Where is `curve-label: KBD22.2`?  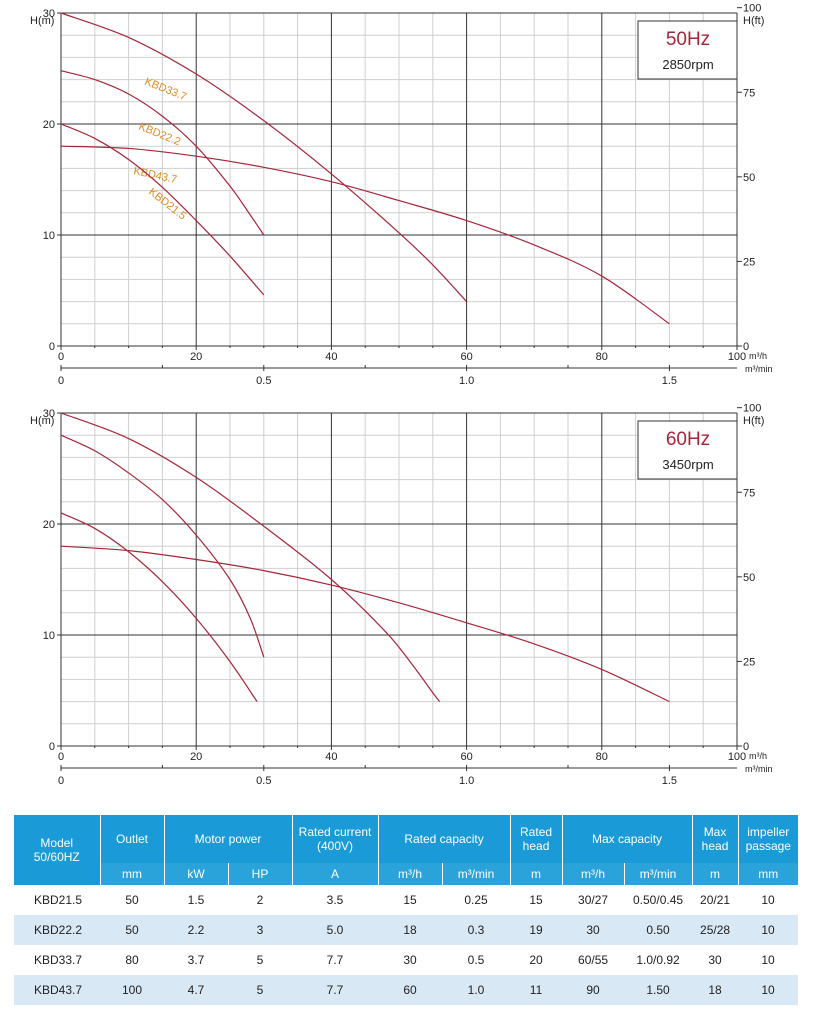
curve-label: KBD22.2 is located at coordinates (159, 135).